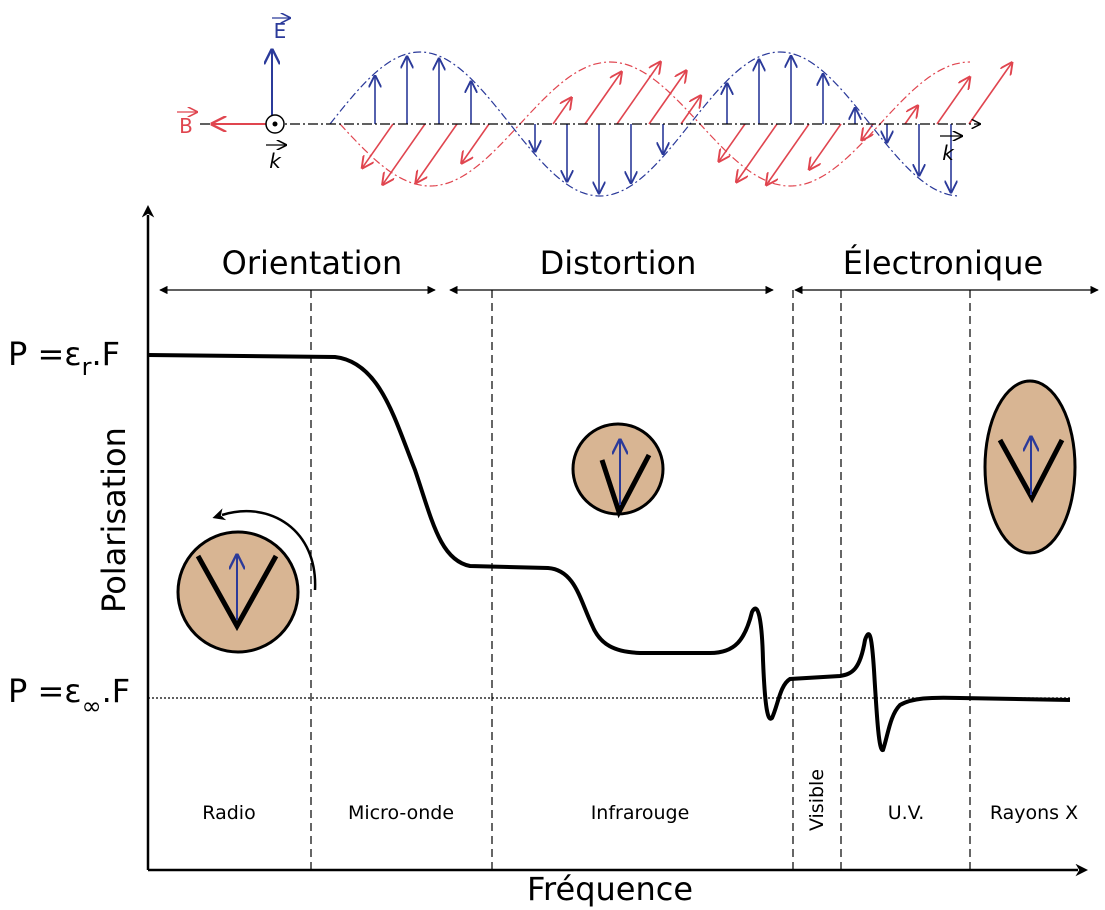 The height and width of the screenshot is (910, 1105). I want to click on rotation-arrow, so click(264, 549).